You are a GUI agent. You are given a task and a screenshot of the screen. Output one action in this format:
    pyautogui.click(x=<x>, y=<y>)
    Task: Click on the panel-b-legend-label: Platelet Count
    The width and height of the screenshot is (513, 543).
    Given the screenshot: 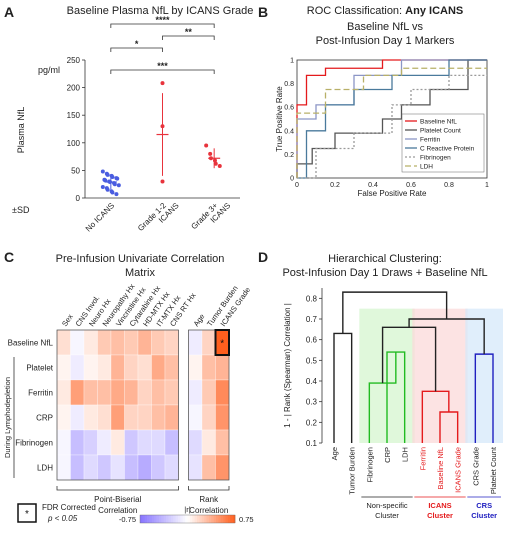 What is the action you would take?
    pyautogui.click(x=440, y=131)
    